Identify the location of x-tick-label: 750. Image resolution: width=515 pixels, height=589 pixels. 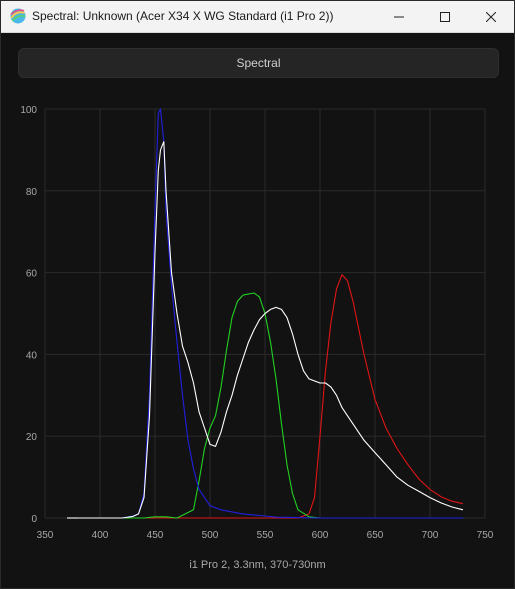
(485, 535).